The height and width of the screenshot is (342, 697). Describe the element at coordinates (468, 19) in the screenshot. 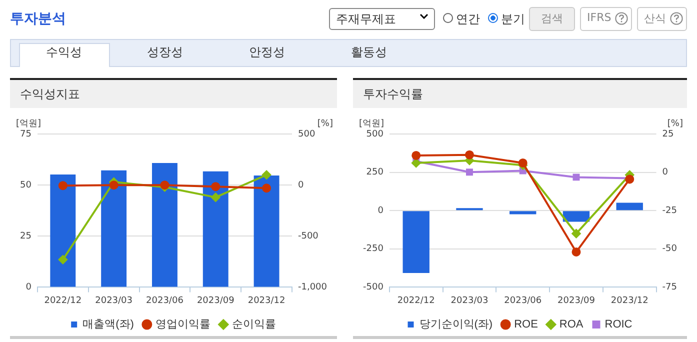

I see `text: 연간` at that location.